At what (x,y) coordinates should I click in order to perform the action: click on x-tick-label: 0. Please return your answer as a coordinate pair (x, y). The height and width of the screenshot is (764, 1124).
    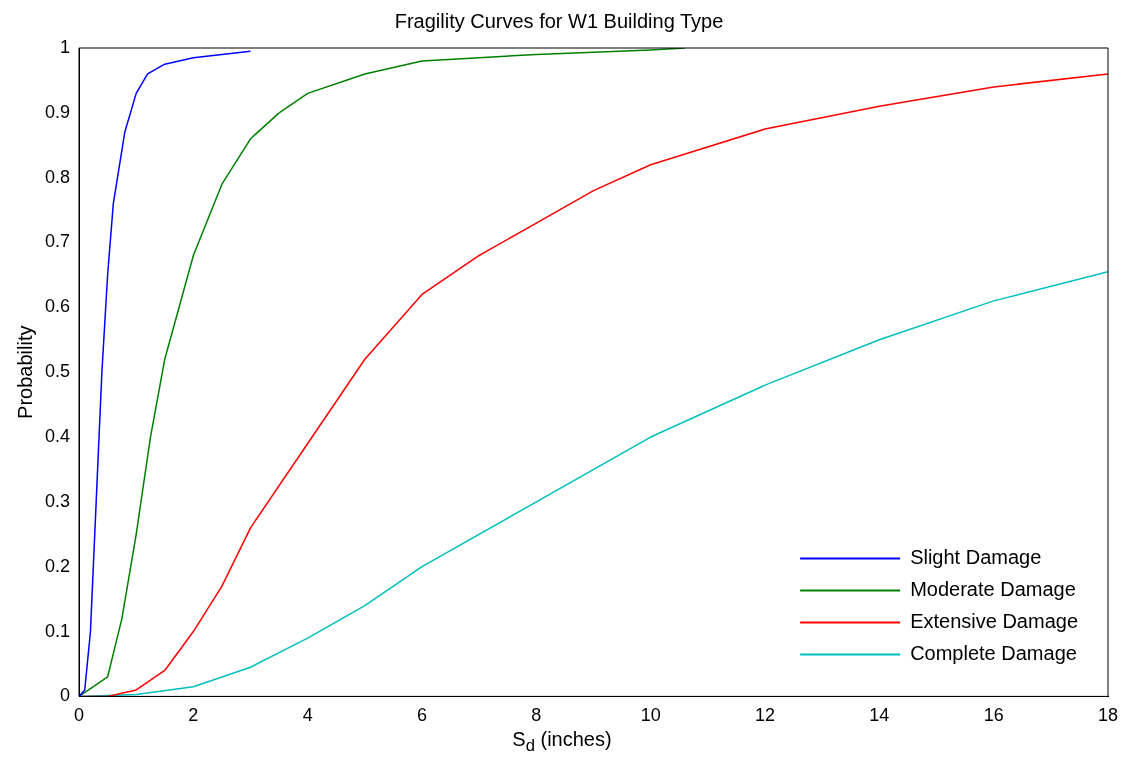
    Looking at the image, I should click on (79, 715).